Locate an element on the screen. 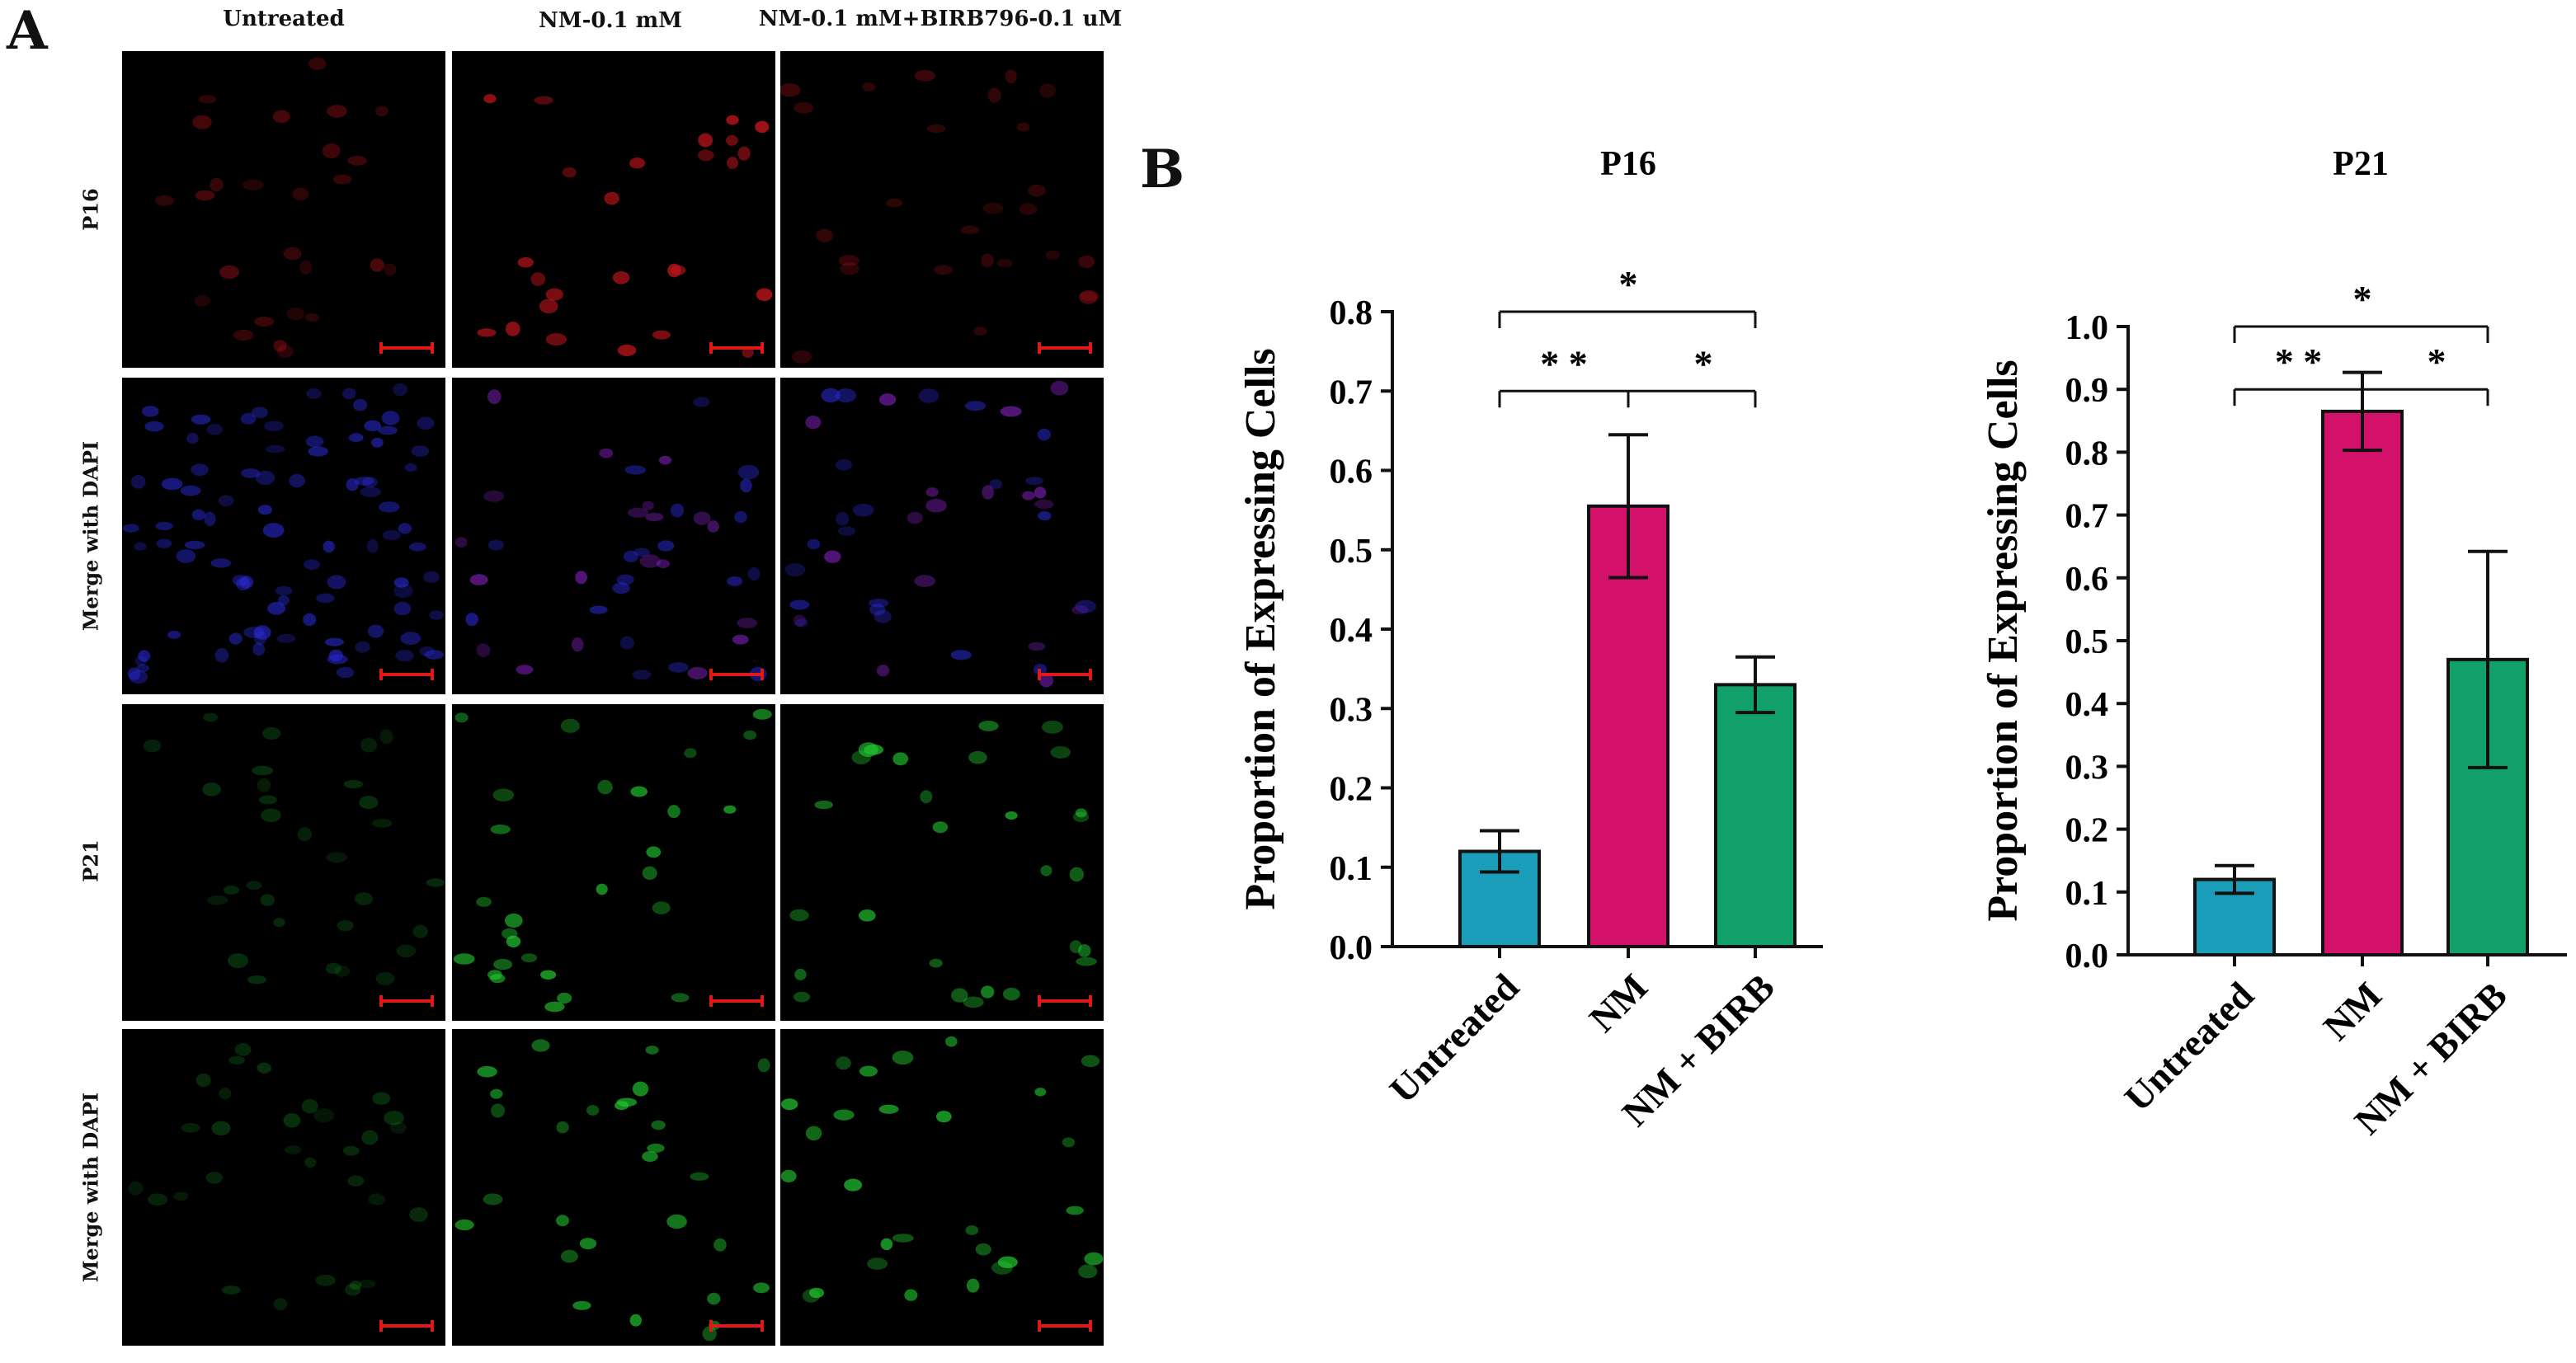 The image size is (2576, 1363). column-label-untreated: Untreated is located at coordinates (284, 19).